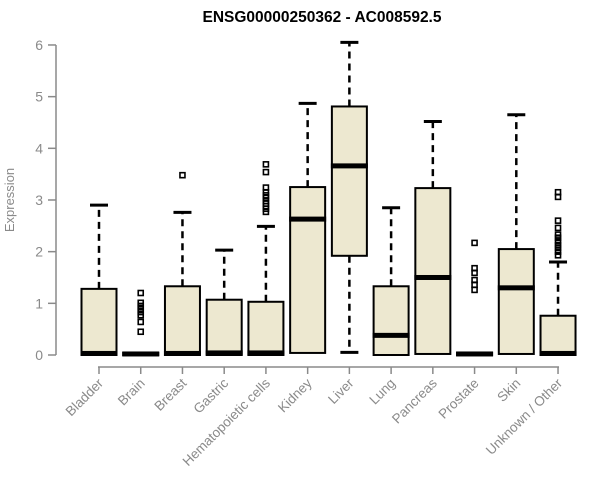 The width and height of the screenshot is (600, 500). Describe the element at coordinates (391, 281) in the screenshot. I see `box-group-lung` at that location.